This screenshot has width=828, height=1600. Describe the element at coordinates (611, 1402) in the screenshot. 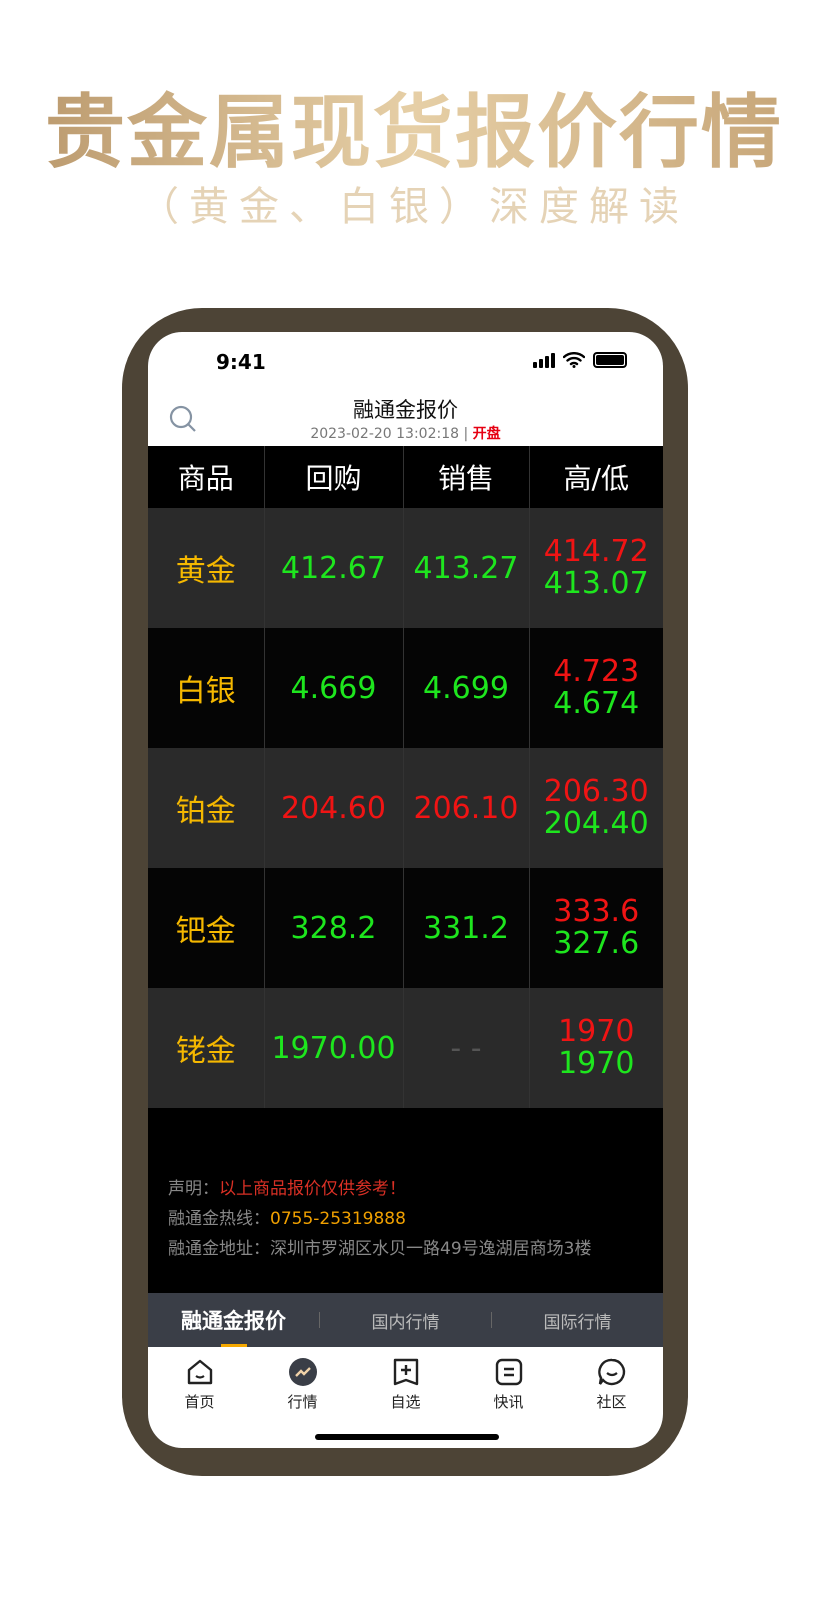

I see `nav-label: 社区` at that location.